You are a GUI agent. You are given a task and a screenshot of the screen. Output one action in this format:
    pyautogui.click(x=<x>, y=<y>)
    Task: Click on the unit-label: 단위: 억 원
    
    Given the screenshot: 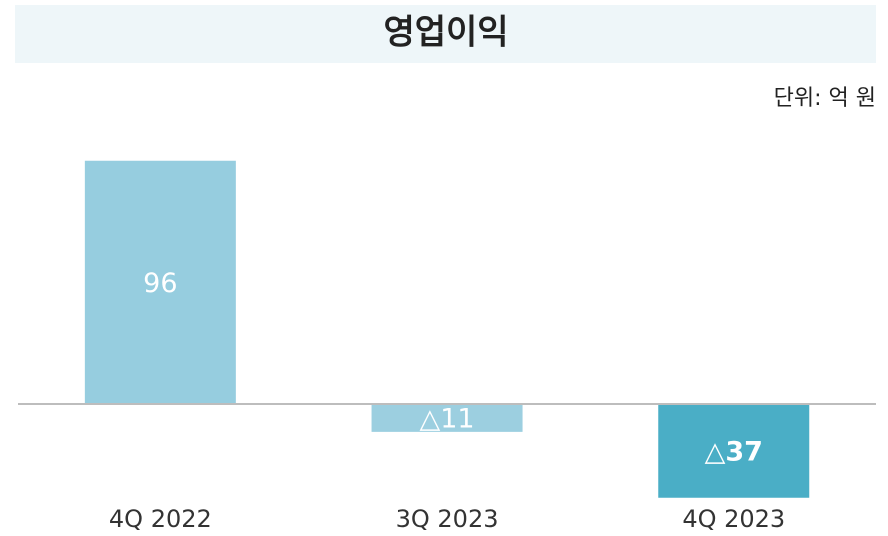 What is the action you would take?
    pyautogui.click(x=825, y=98)
    